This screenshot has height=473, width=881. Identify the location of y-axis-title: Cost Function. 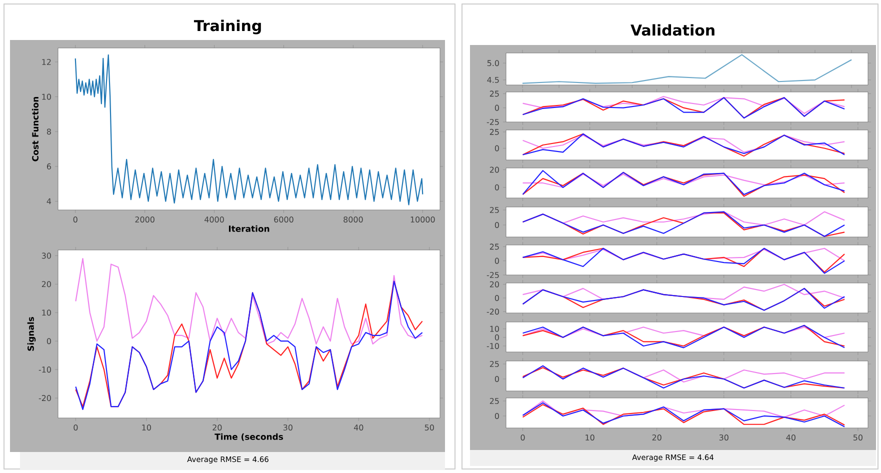
(35, 129).